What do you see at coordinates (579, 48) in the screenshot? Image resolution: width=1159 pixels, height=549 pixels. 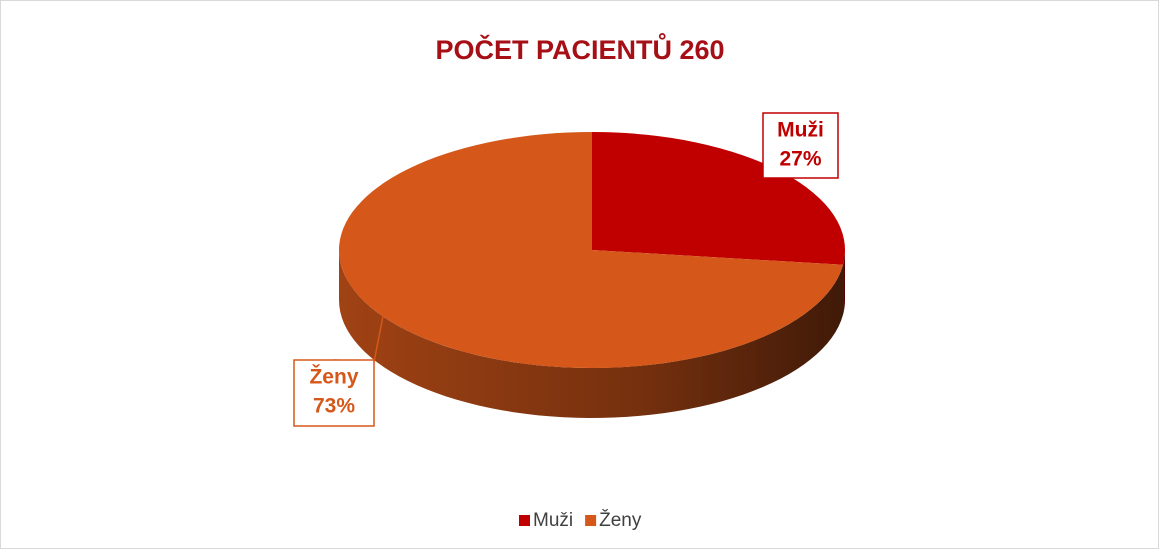 I see `chart-title: POČET PACIENTŮ 260` at bounding box center [579, 48].